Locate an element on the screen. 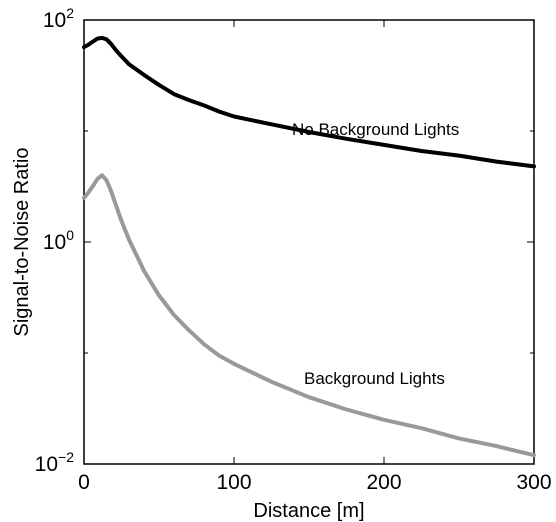  y-tick-label: 10⁻² is located at coordinates (55, 462).